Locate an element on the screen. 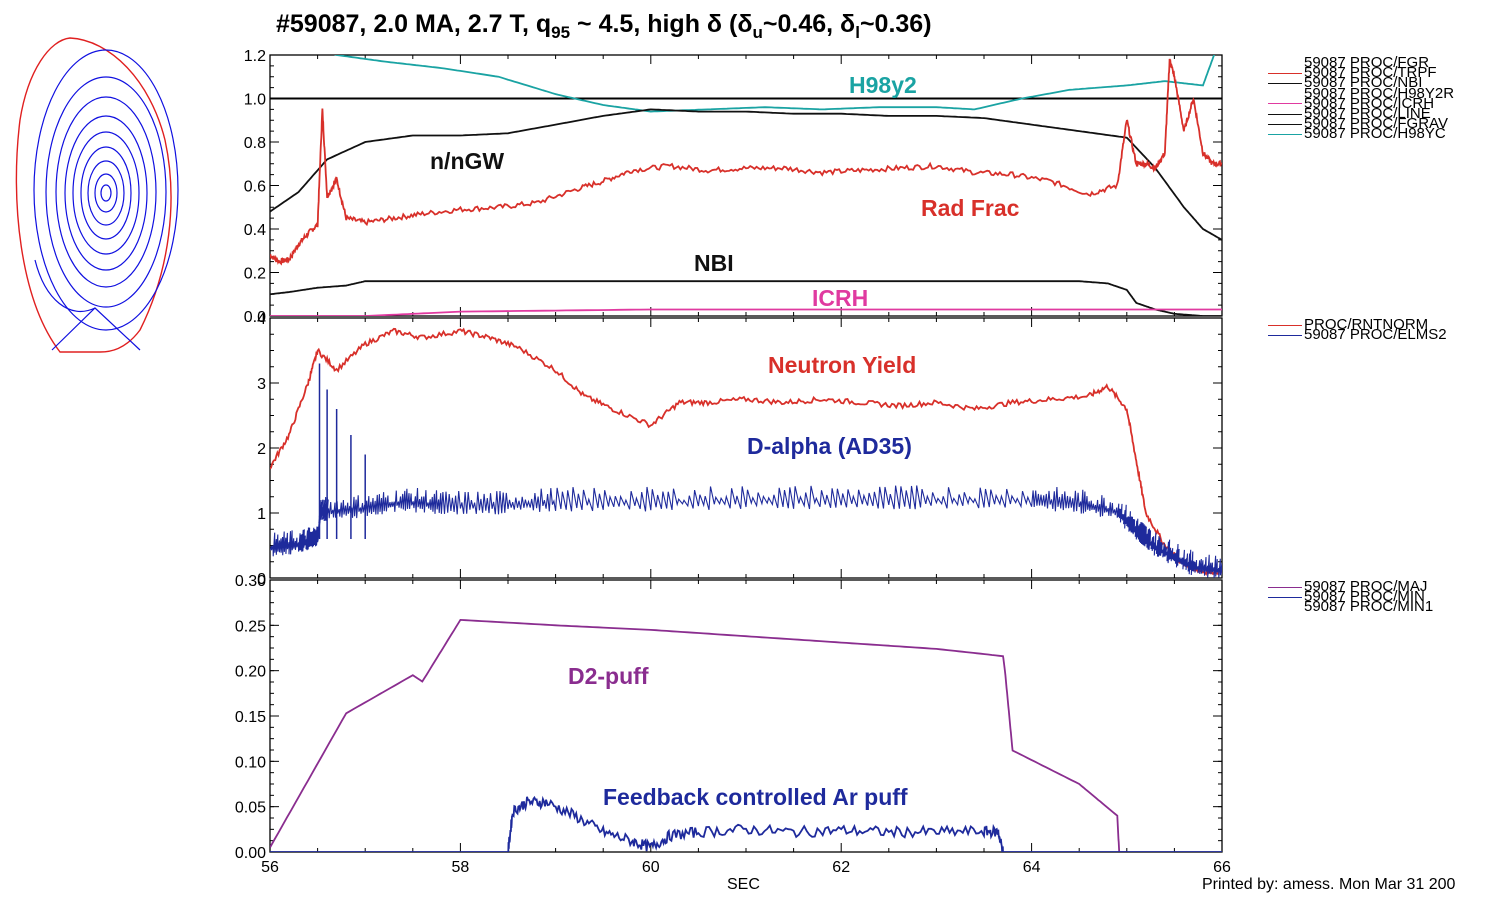 This screenshot has width=1495, height=898. legend-label: 59087 PROC/MIN is located at coordinates (1364, 597).